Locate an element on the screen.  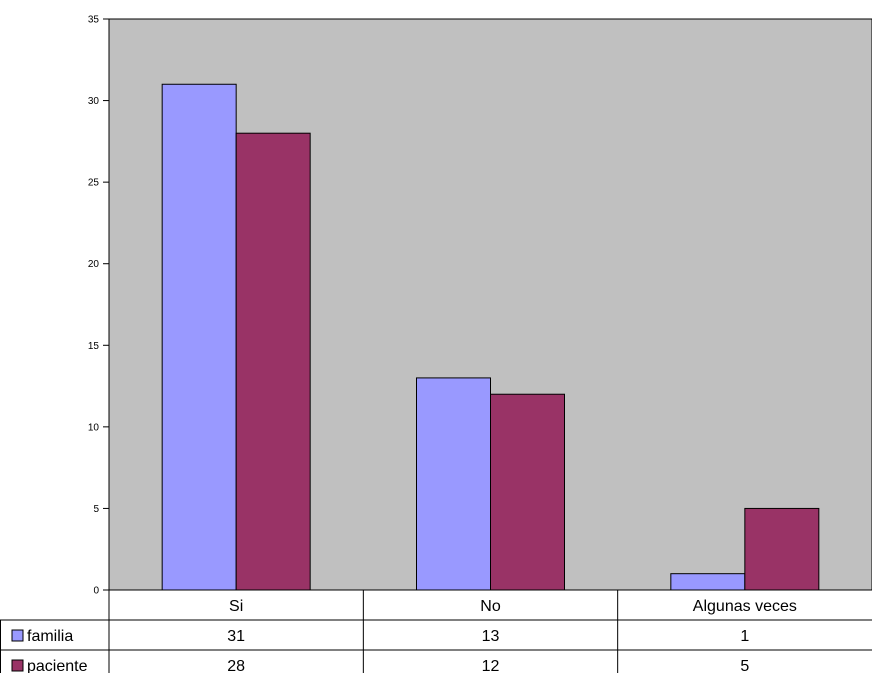
y-tick-label: 10 is located at coordinates (94, 427).